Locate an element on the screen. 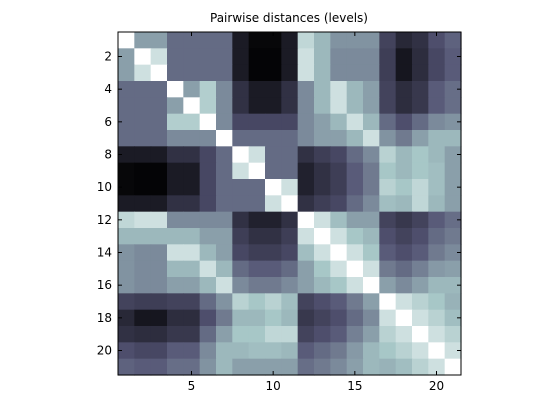 The height and width of the screenshot is (420, 560). y-tick-label-2: 2 is located at coordinates (108, 57).